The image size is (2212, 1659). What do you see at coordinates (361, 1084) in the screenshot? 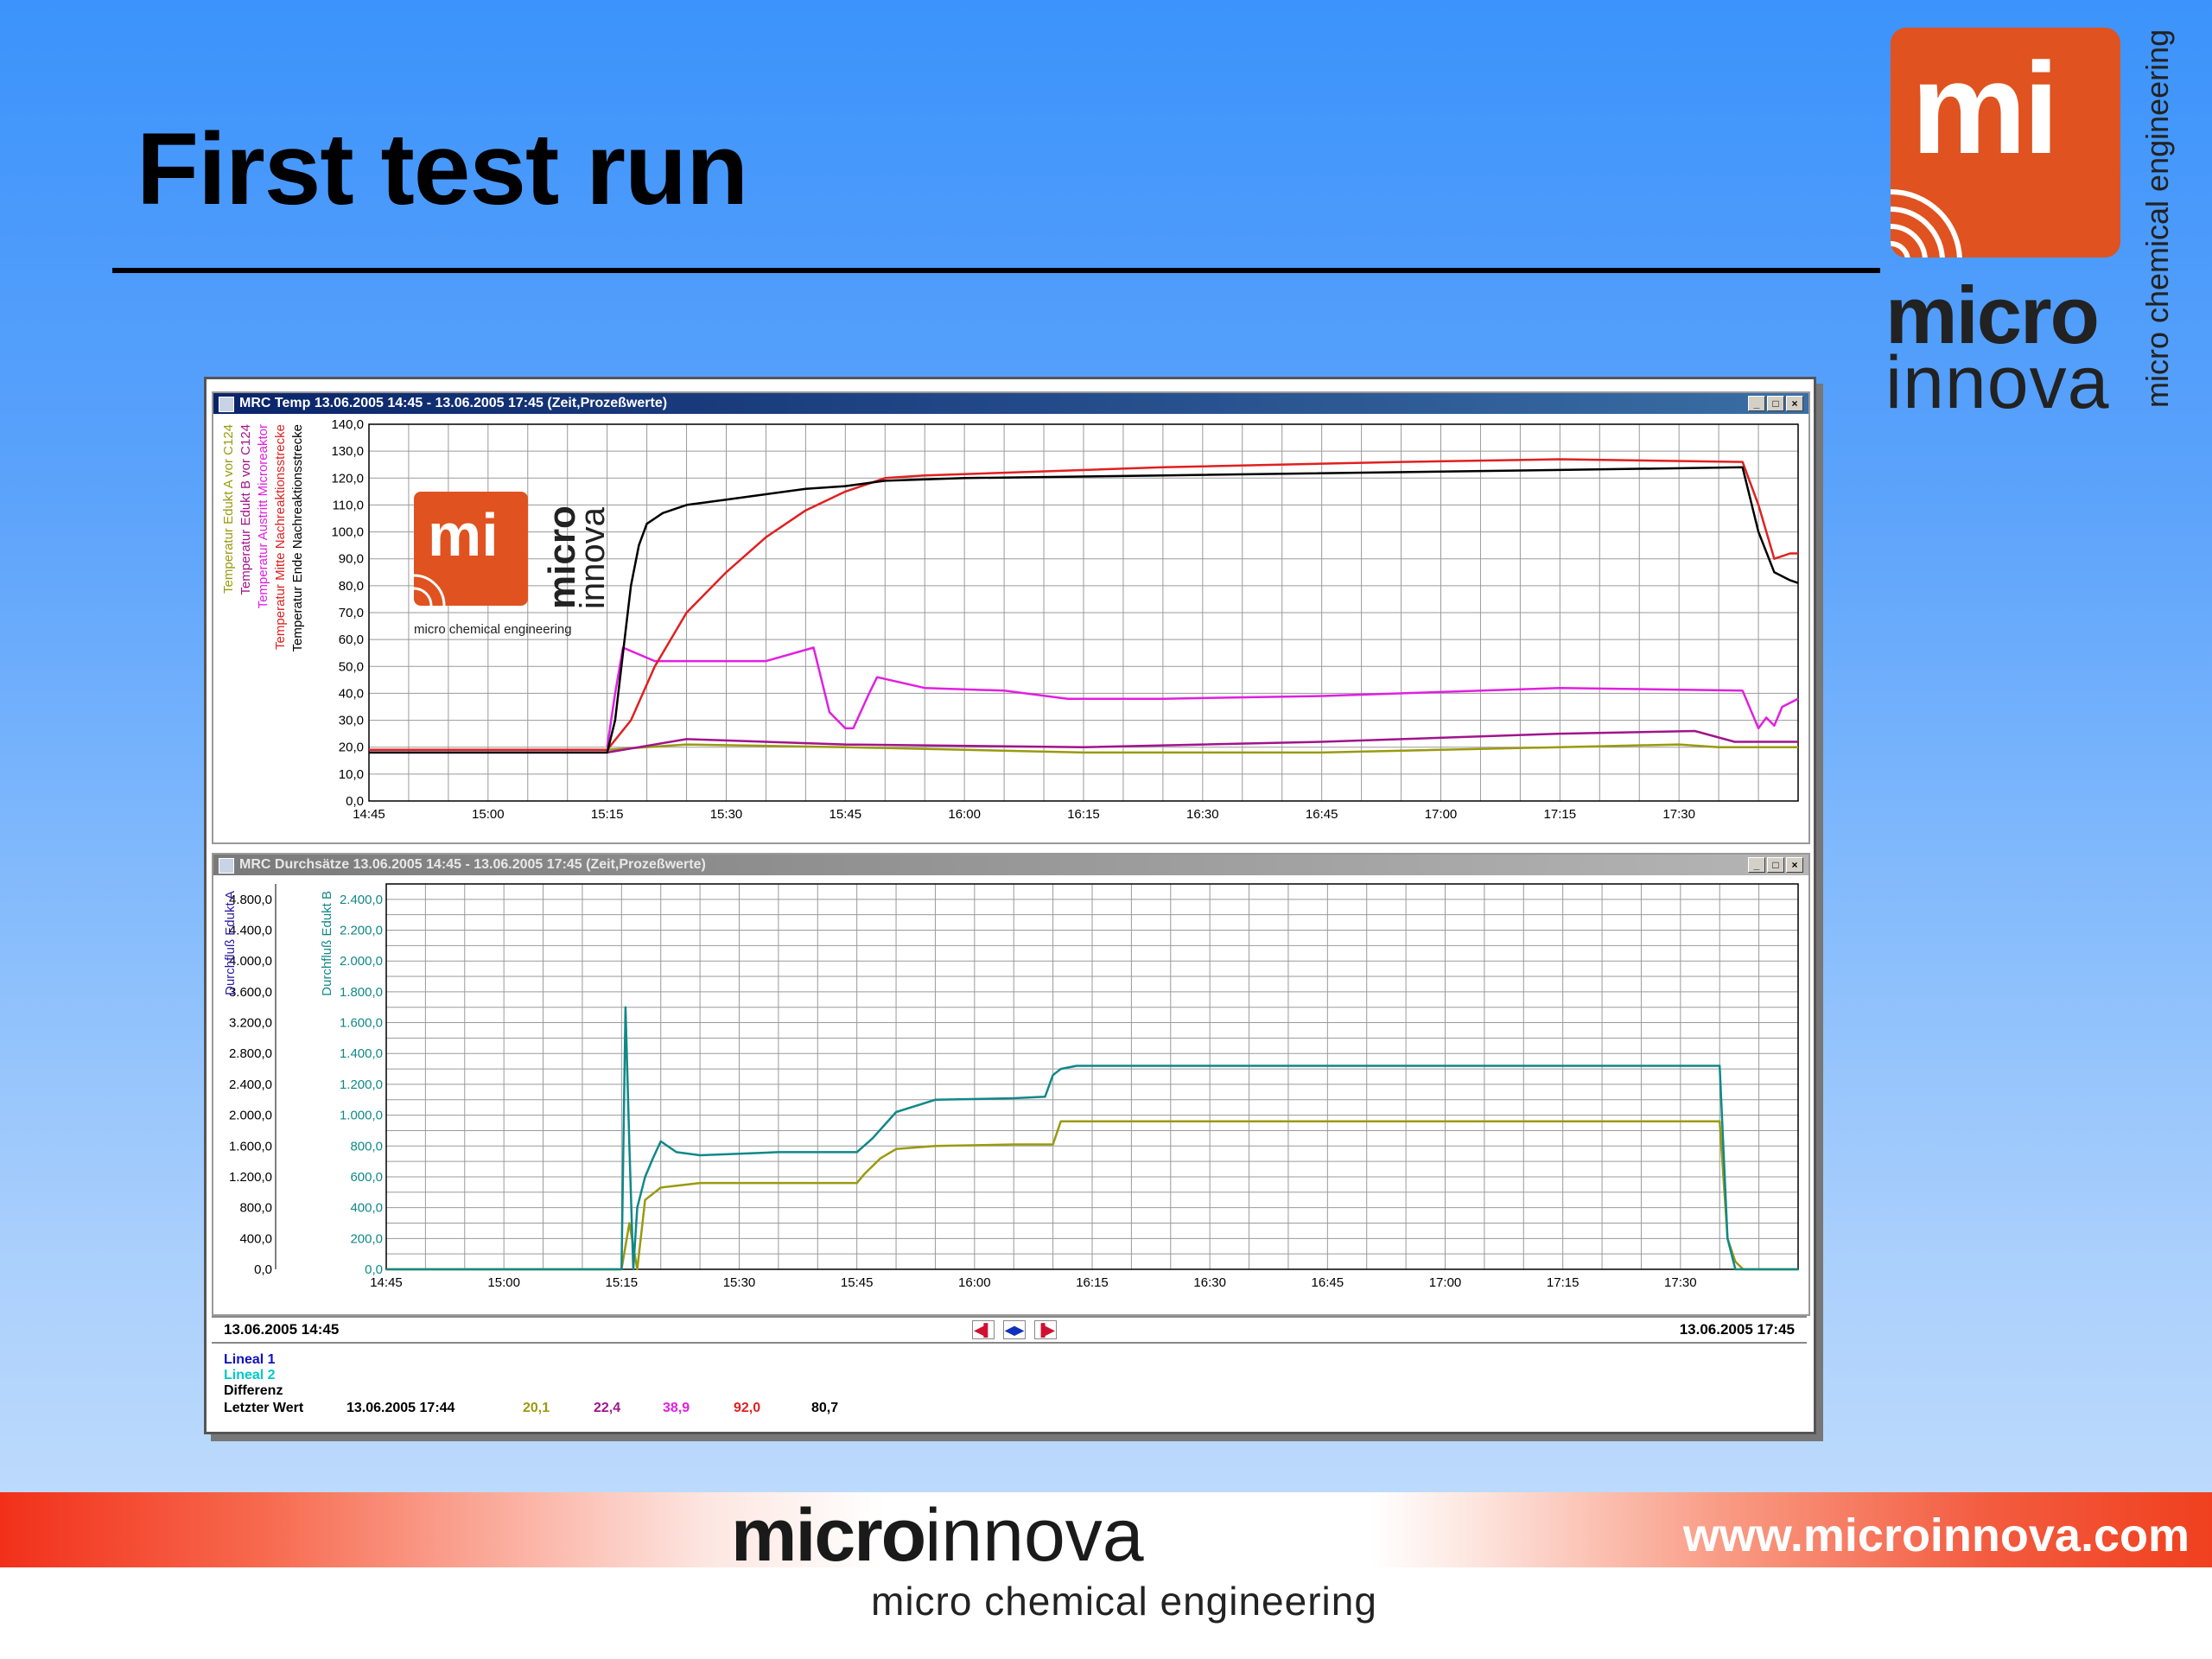
I see `y-right-tick-label: 1.200,0` at bounding box center [361, 1084].